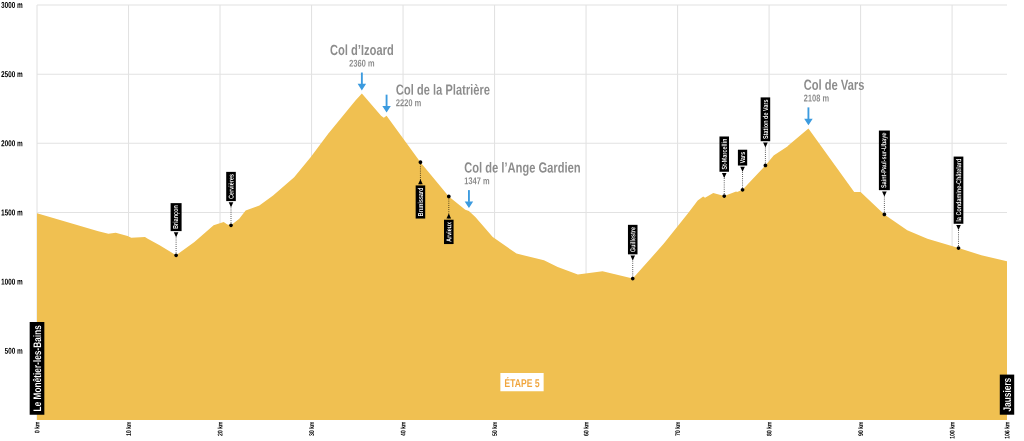 The height and width of the screenshot is (441, 1024). I want to click on annotation: Jausiers, so click(1007, 395).